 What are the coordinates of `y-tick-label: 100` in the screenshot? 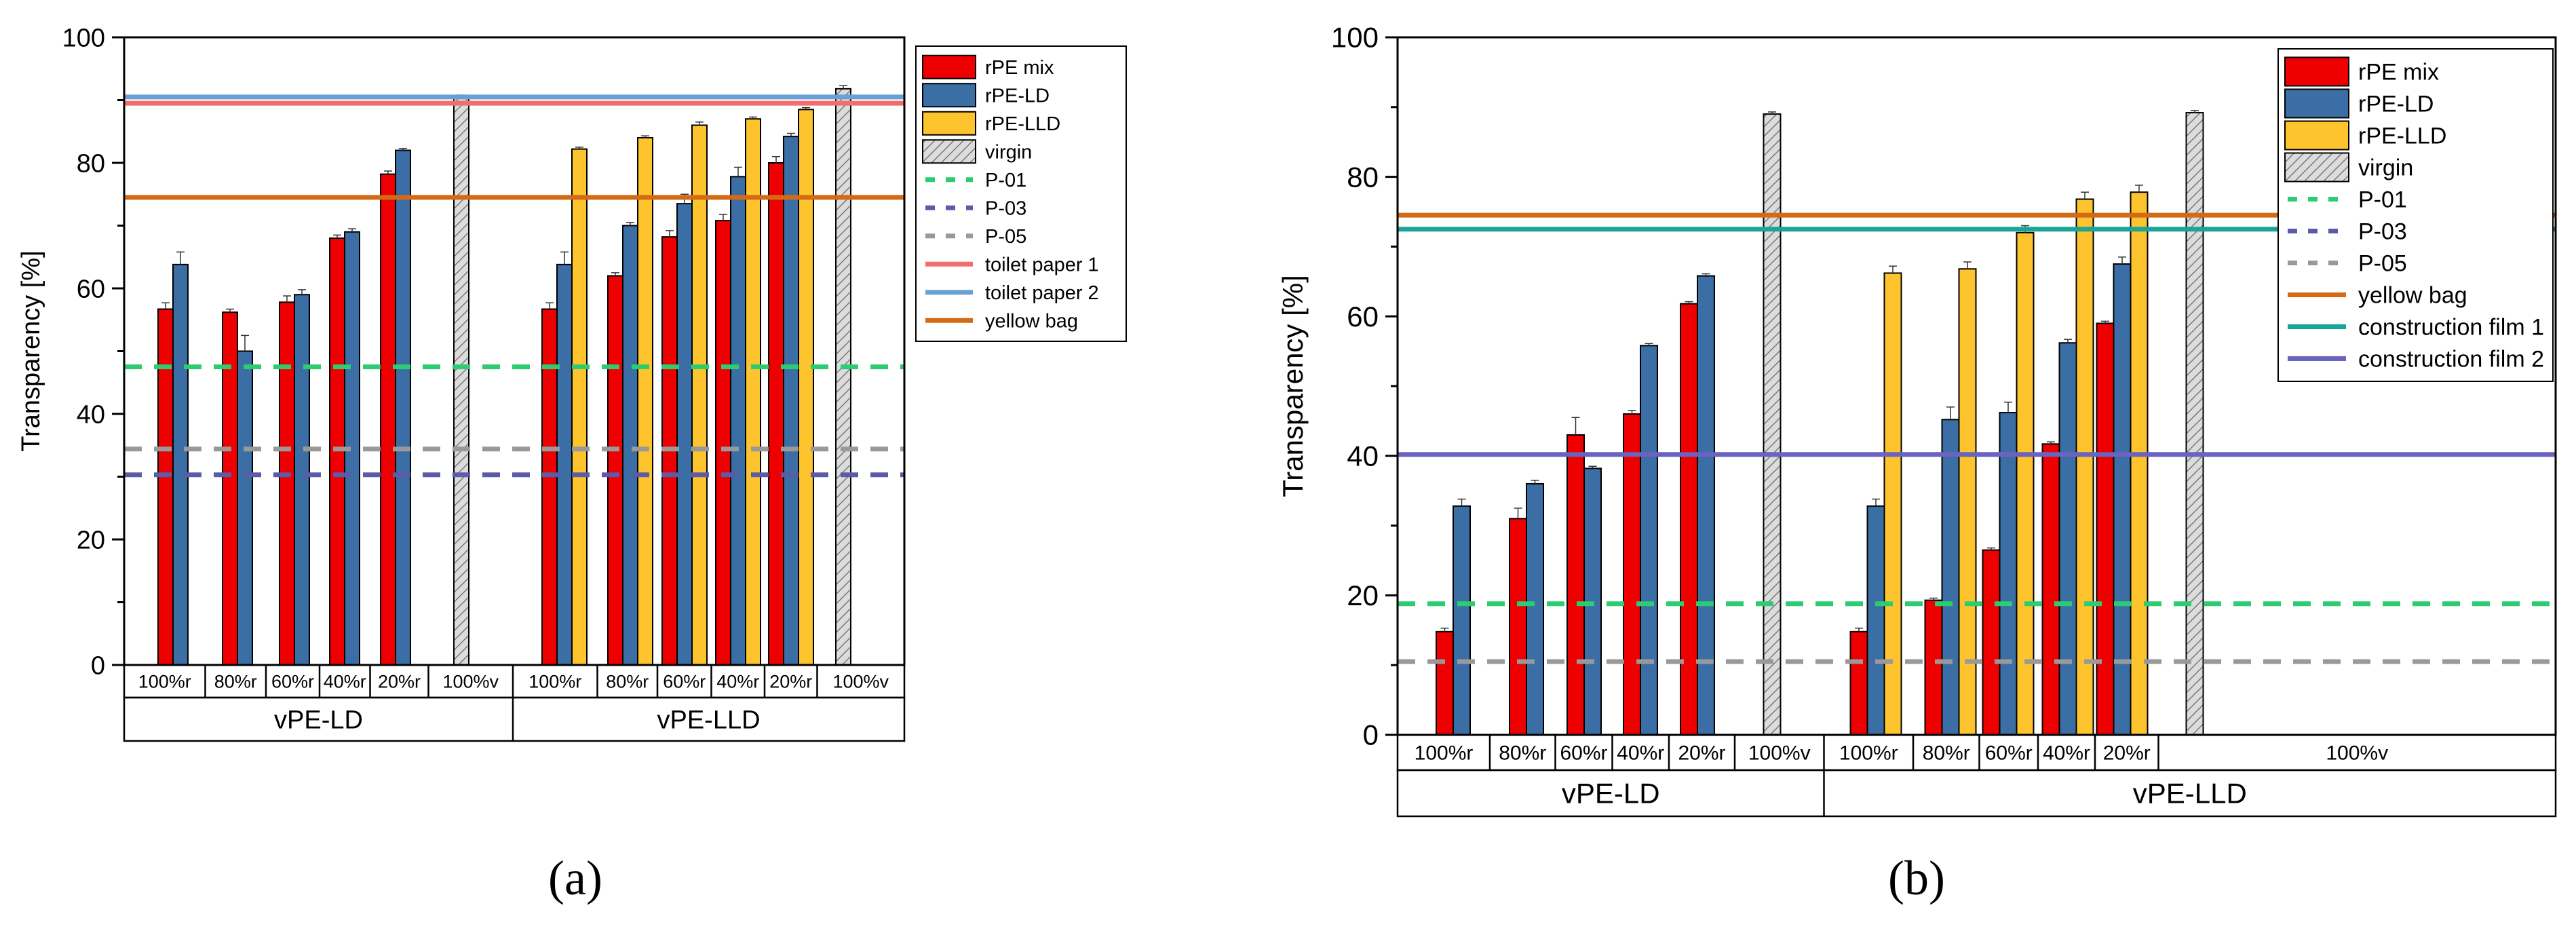 It's located at (1355, 38).